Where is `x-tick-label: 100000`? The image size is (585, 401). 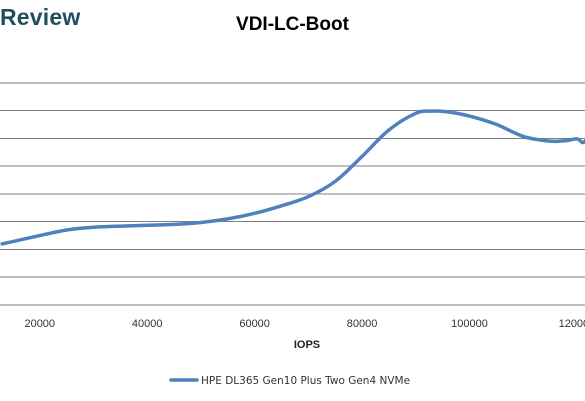
x-tick-label: 100000 is located at coordinates (469, 324).